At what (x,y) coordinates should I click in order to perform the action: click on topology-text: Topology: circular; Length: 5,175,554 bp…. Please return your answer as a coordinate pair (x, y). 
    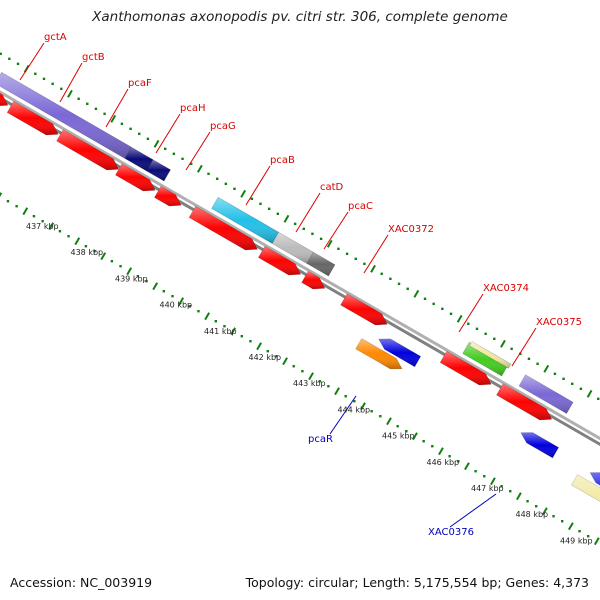
    Looking at the image, I should click on (417, 582).